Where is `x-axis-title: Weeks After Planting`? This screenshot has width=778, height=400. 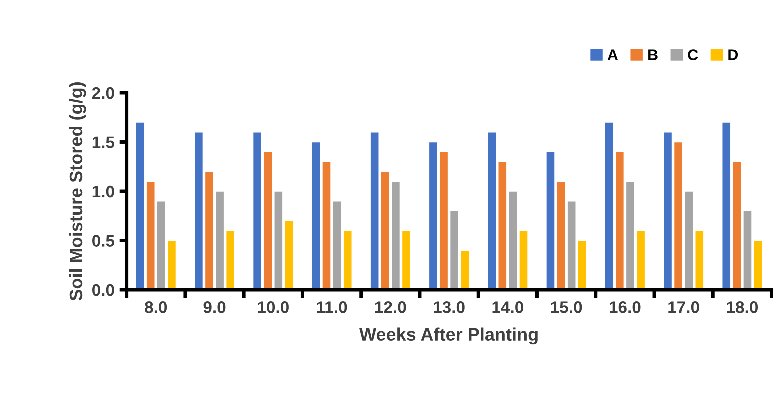 x-axis-title: Weeks After Planting is located at coordinates (449, 336).